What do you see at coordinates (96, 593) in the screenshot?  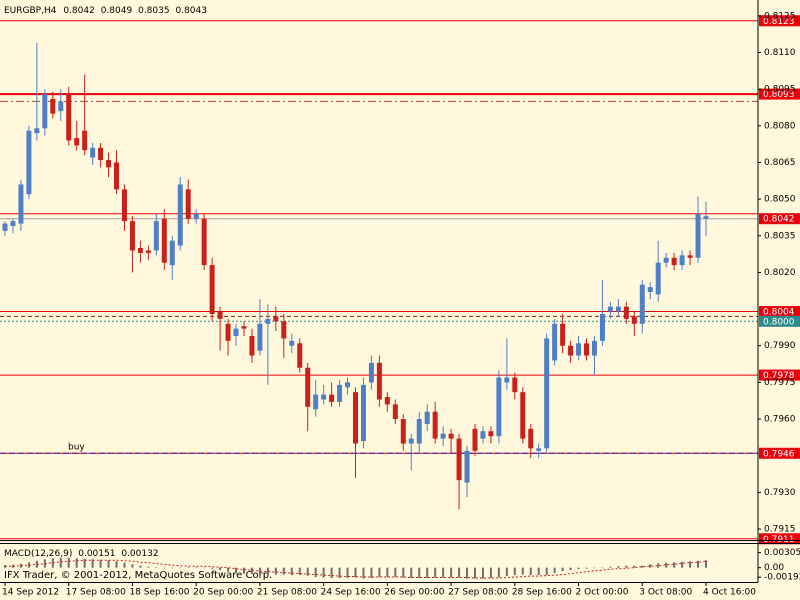 I see `x-tick-label: 17 Sep 08:00` at bounding box center [96, 593].